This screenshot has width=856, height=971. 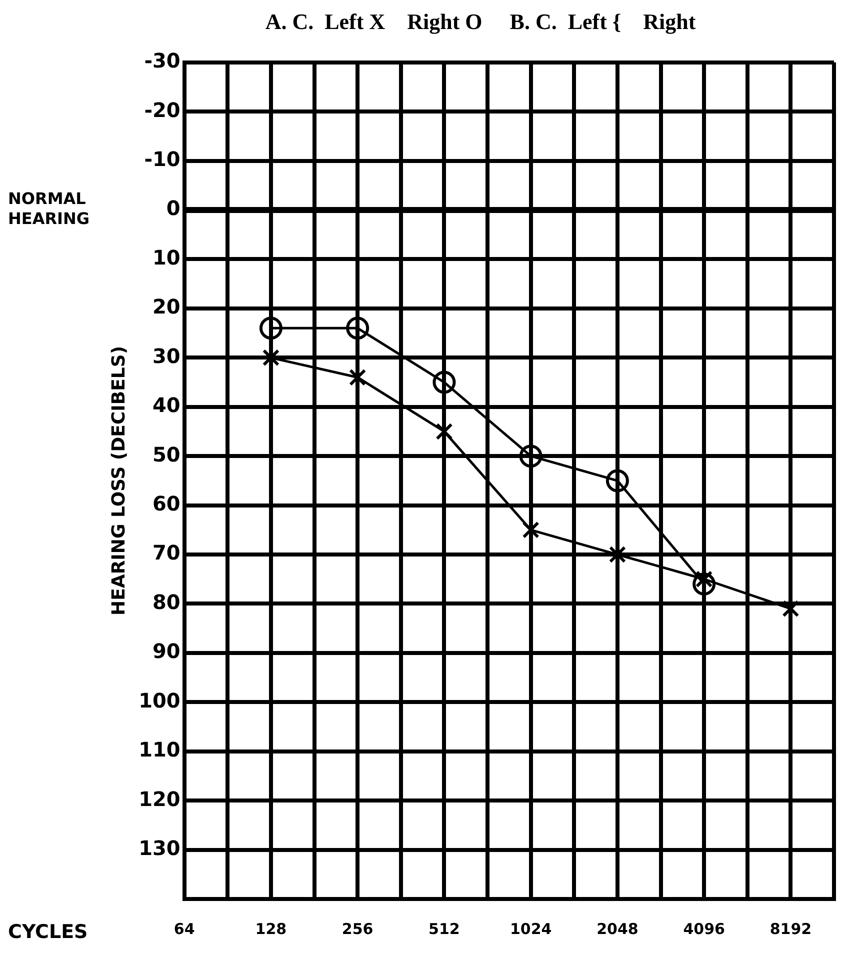 What do you see at coordinates (159, 700) in the screenshot?
I see `y-tick-label: 100` at bounding box center [159, 700].